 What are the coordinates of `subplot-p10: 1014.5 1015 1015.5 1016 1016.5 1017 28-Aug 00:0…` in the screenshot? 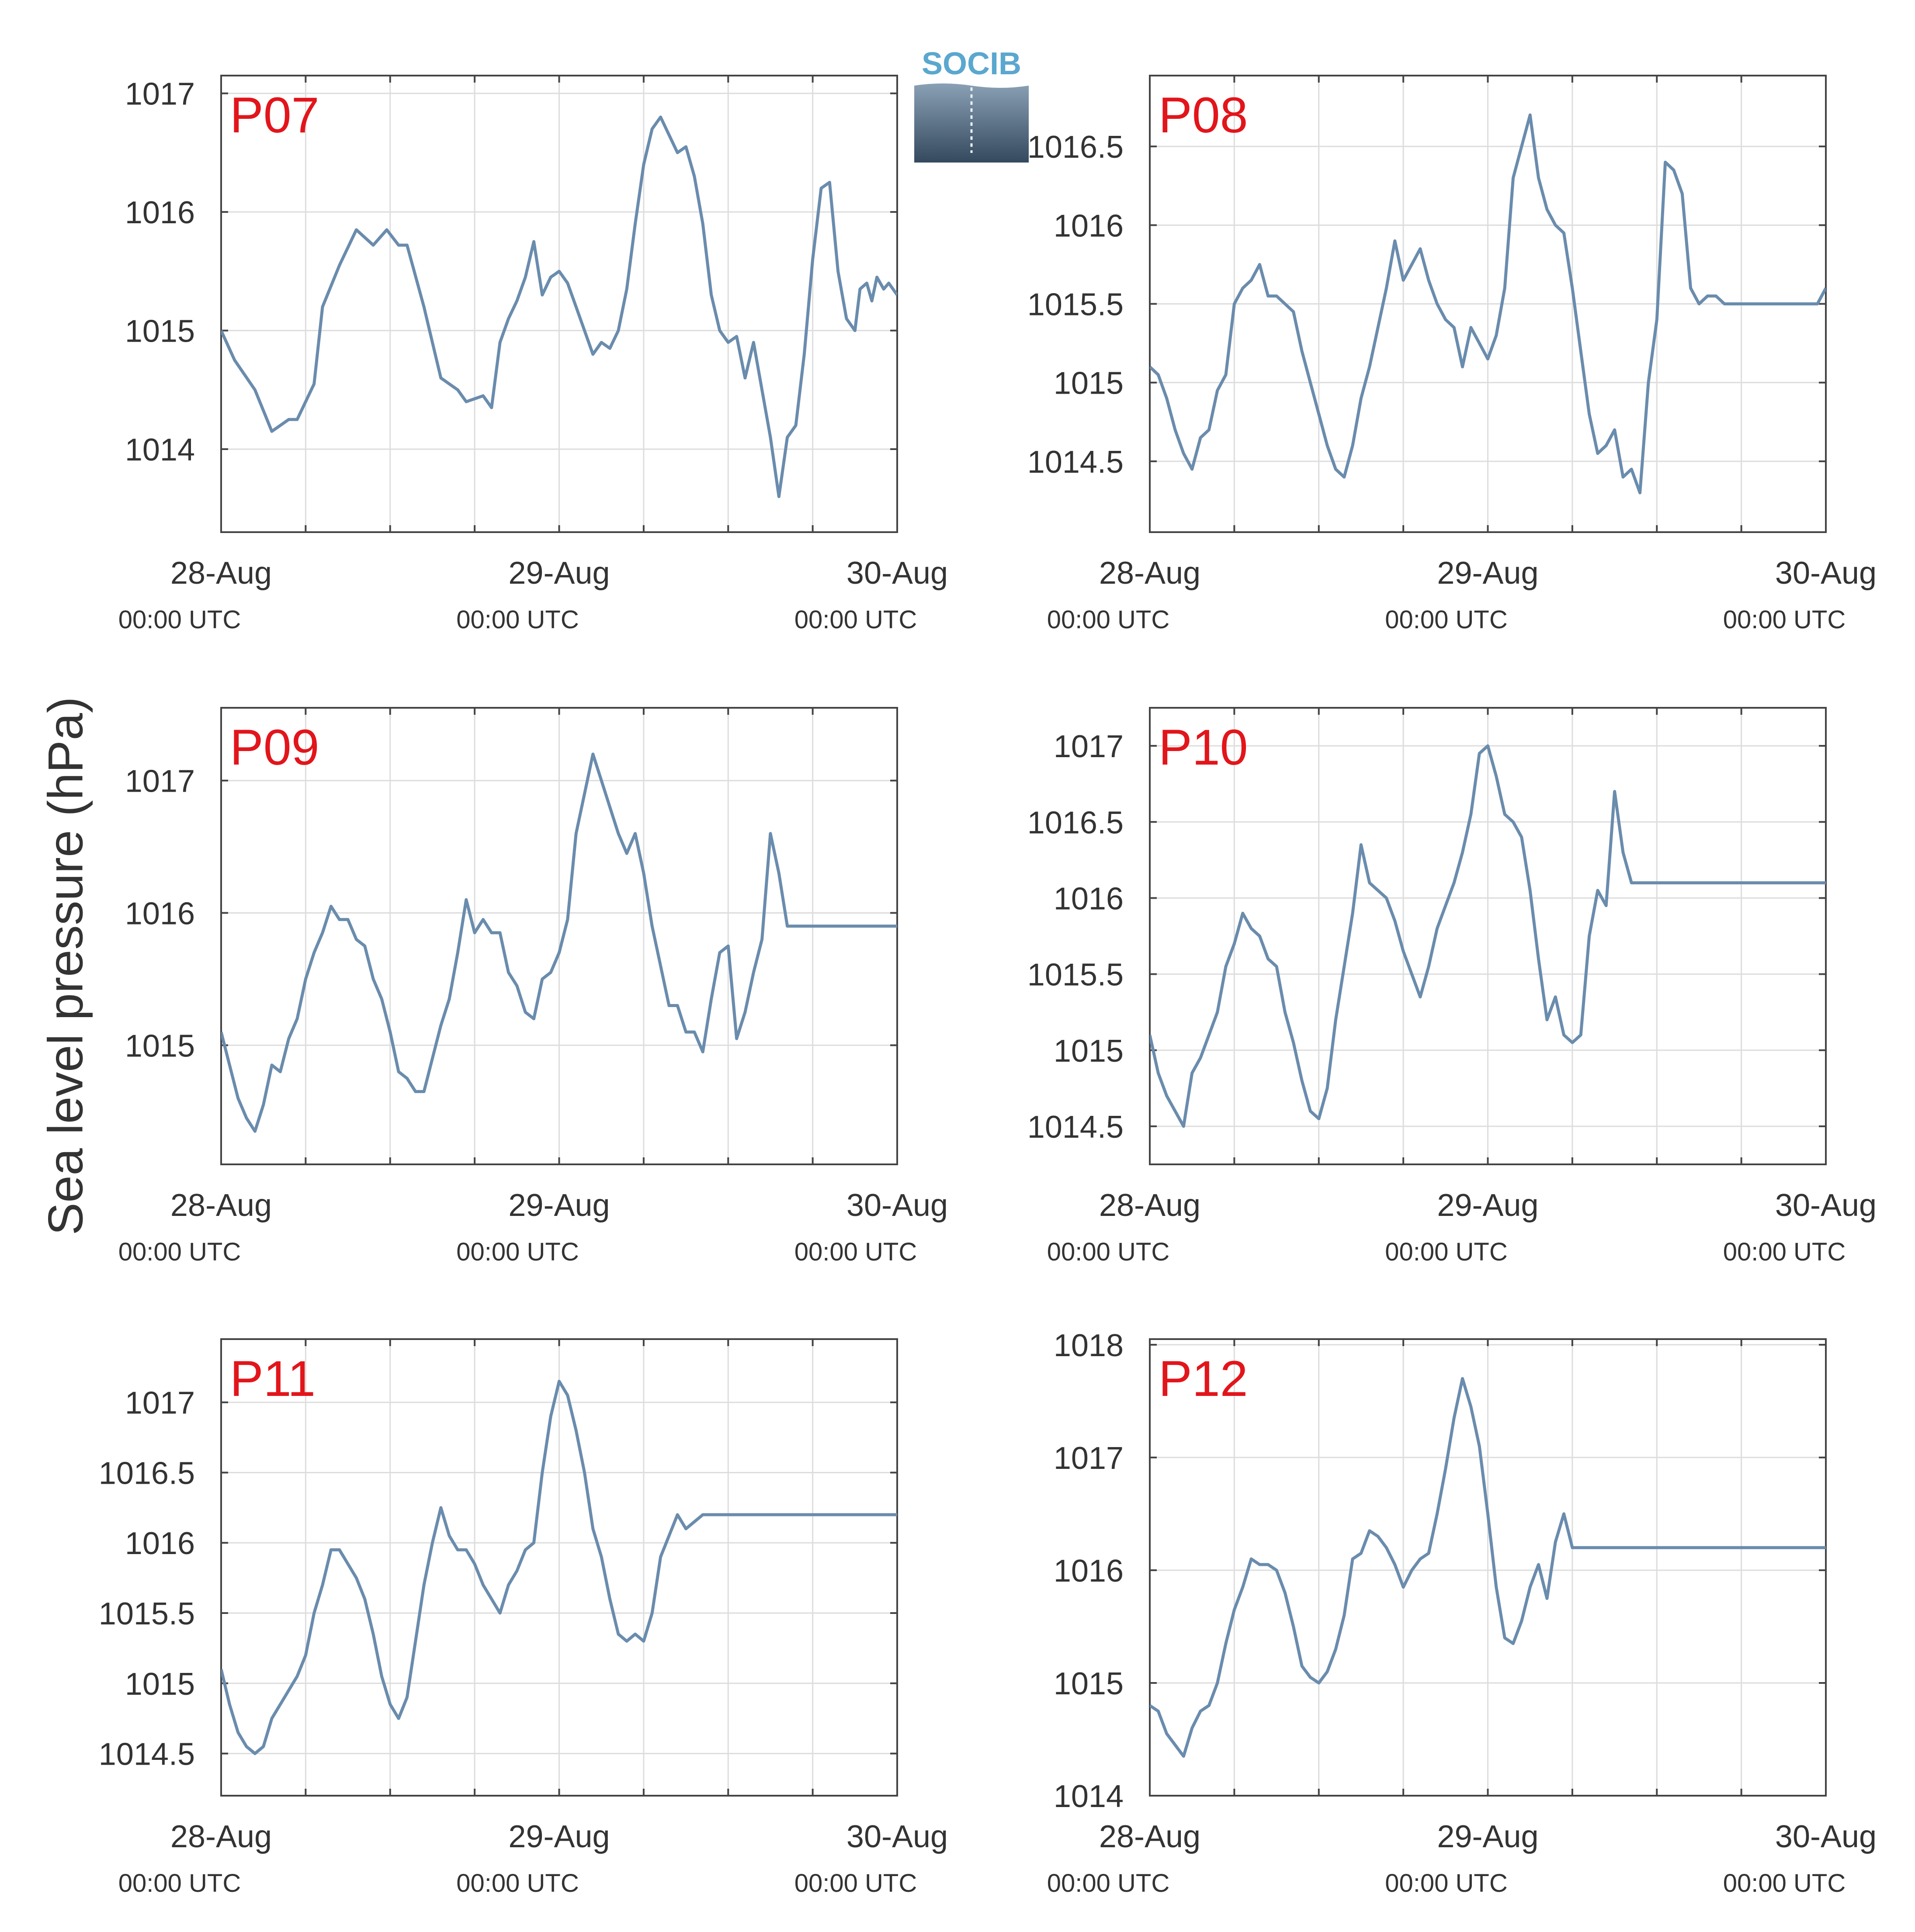 It's located at (1452, 986).